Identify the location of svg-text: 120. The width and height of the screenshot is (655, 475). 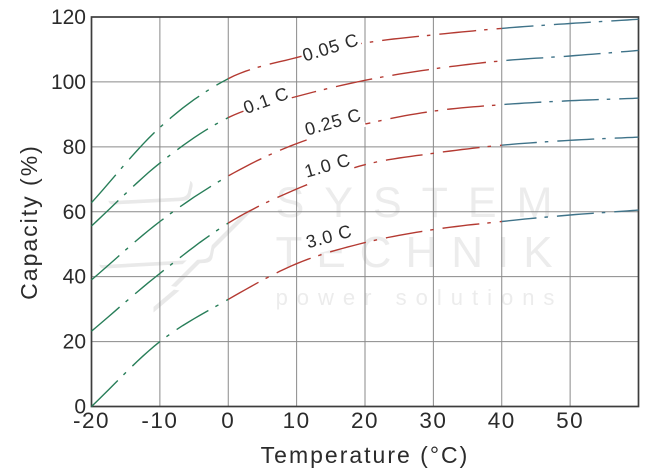
(68, 17).